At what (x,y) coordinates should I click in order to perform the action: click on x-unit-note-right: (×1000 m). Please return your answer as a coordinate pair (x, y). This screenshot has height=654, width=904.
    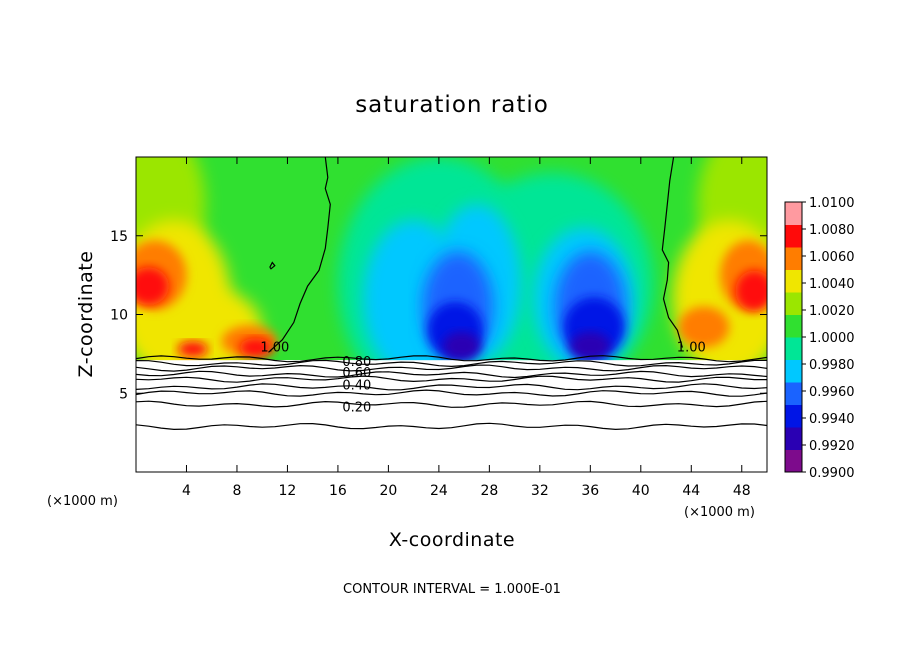
    Looking at the image, I should click on (719, 512).